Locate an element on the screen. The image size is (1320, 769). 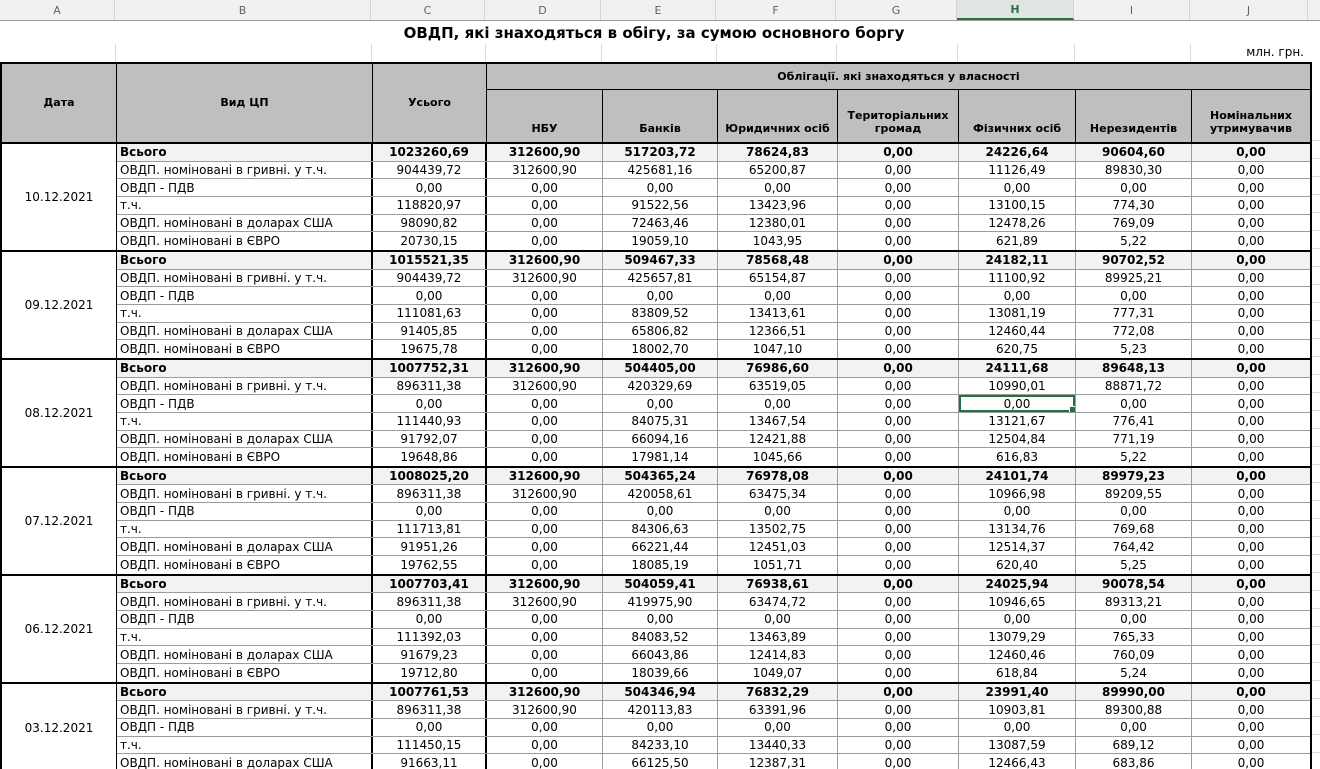
value-cell: 621,89 is located at coordinates (1017, 241).